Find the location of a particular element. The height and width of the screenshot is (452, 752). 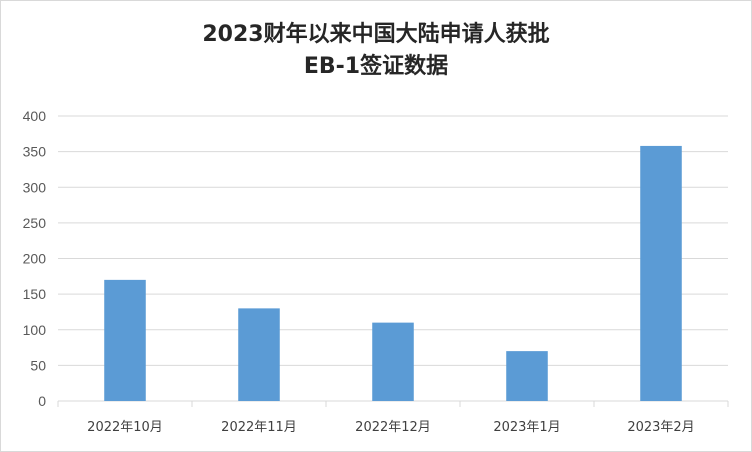

chart-title-line-2: EB-1签证数据 is located at coordinates (376, 66).